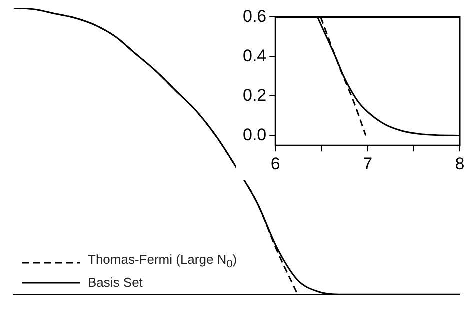 The width and height of the screenshot is (474, 323). Describe the element at coordinates (254, 16) in the screenshot. I see `y-tick-label: 0.6` at that location.